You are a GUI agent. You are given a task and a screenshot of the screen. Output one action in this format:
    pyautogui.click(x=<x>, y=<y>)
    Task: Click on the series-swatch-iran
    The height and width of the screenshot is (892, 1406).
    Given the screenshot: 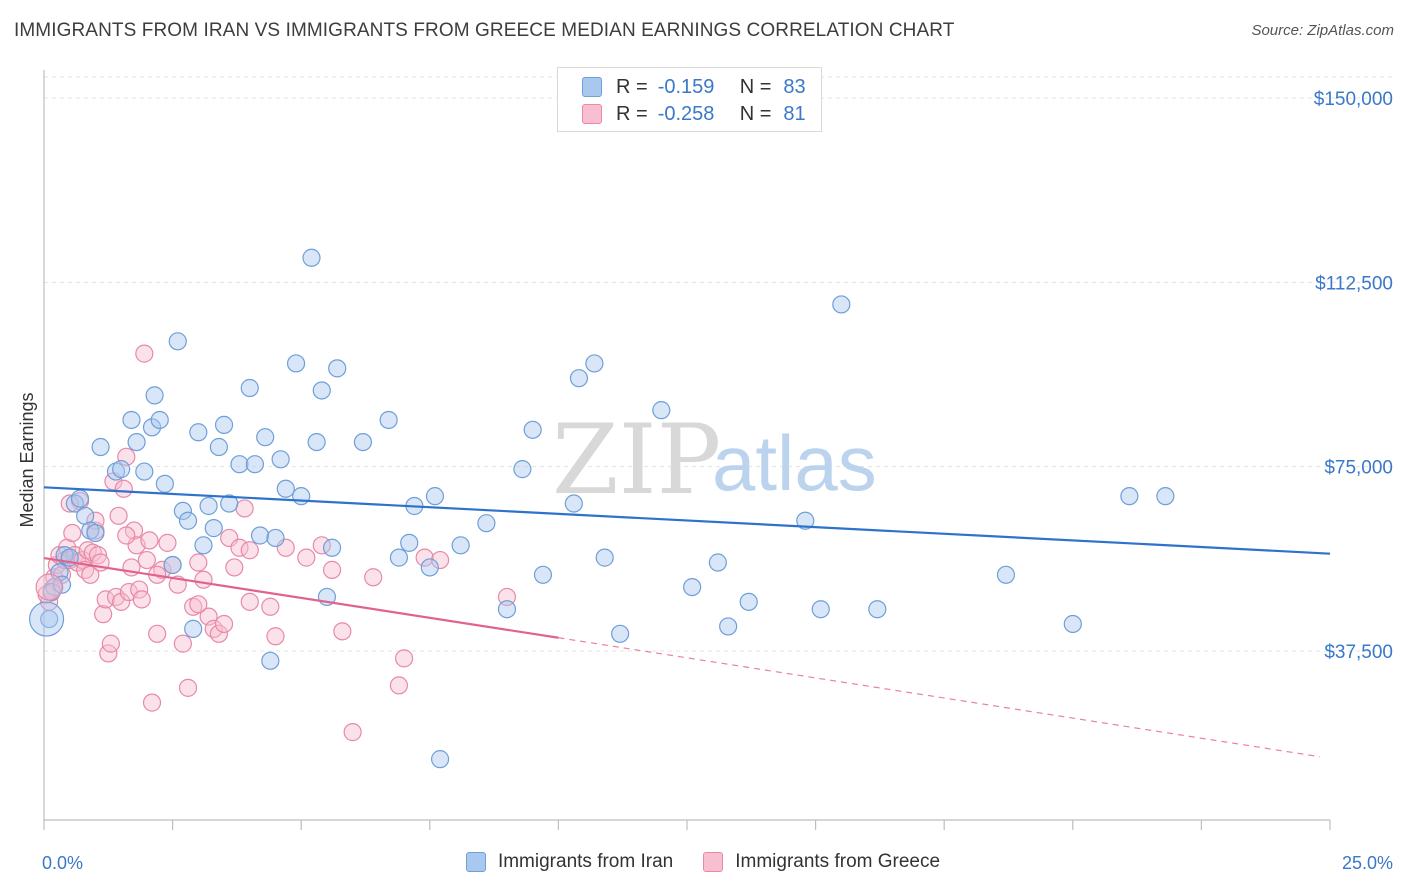 What is the action you would take?
    pyautogui.click(x=475, y=862)
    